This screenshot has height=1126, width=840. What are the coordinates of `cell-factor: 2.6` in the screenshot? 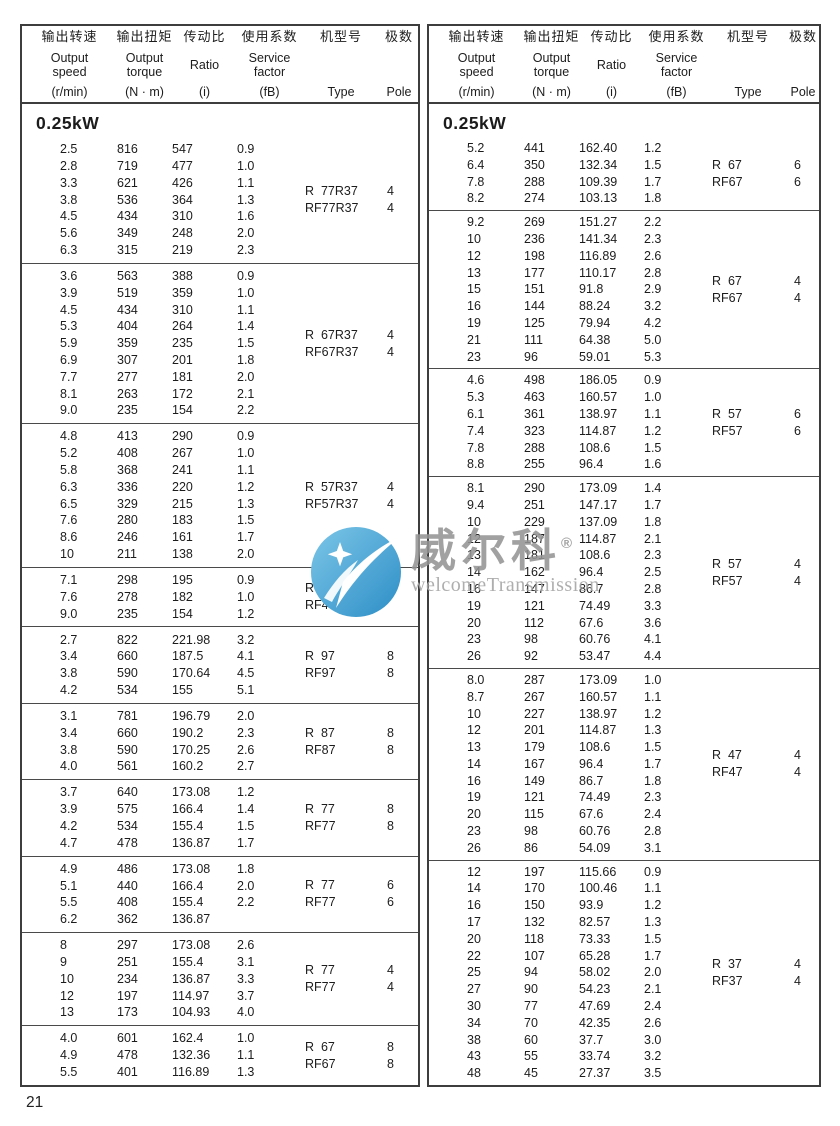 It's located at (246, 749).